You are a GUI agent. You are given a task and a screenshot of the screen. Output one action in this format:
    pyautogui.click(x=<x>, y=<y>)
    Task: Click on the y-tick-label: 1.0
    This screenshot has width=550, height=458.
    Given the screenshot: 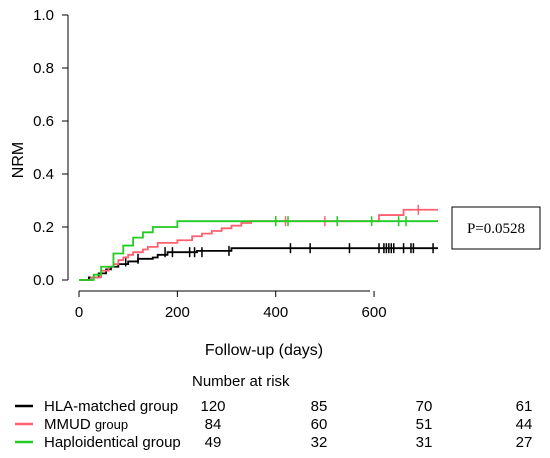 What is the action you would take?
    pyautogui.click(x=43, y=15)
    